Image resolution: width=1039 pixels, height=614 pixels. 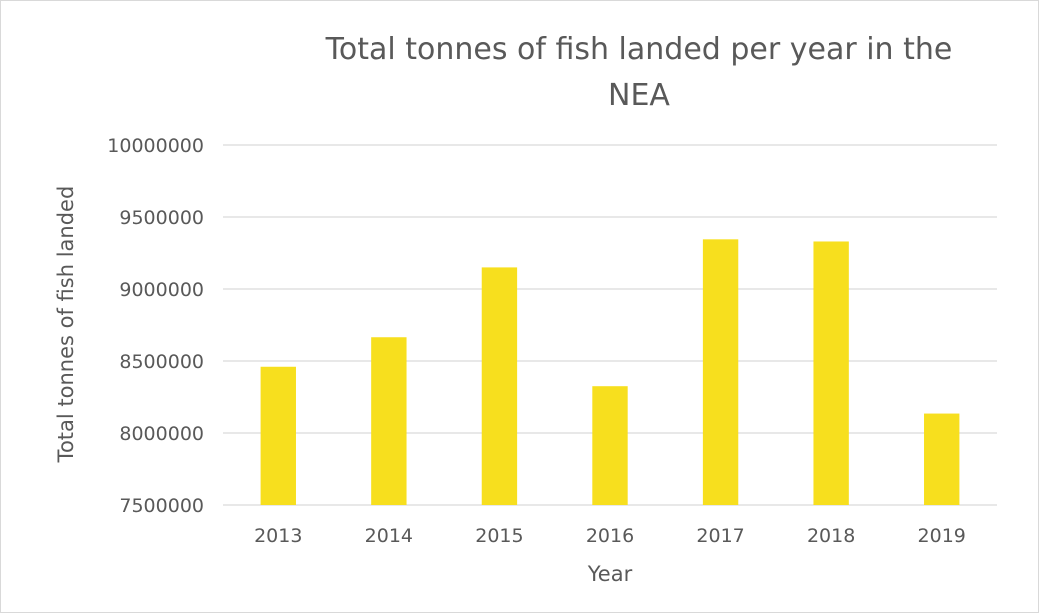 What do you see at coordinates (155, 146) in the screenshot?
I see `y-tick-label: 10000000` at bounding box center [155, 146].